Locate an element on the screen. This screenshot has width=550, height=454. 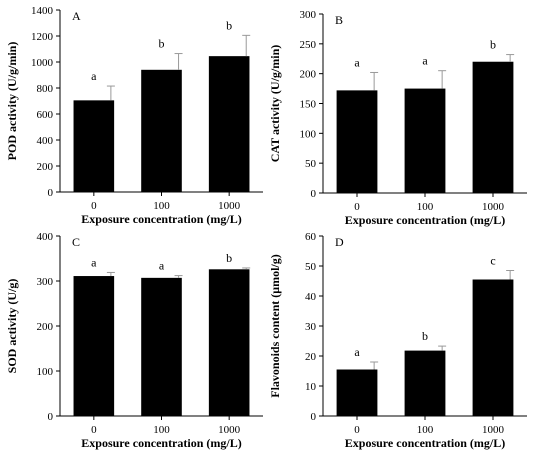
y-tick-label: 40 is located at coordinates (311, 297).